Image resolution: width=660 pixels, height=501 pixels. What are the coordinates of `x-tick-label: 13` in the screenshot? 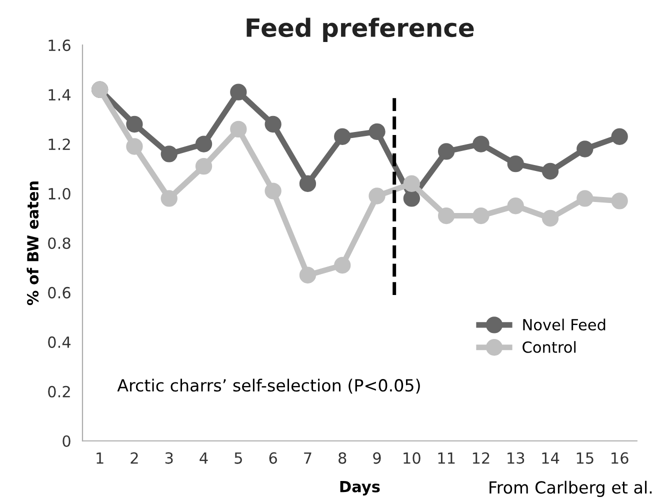 It's located at (516, 458).